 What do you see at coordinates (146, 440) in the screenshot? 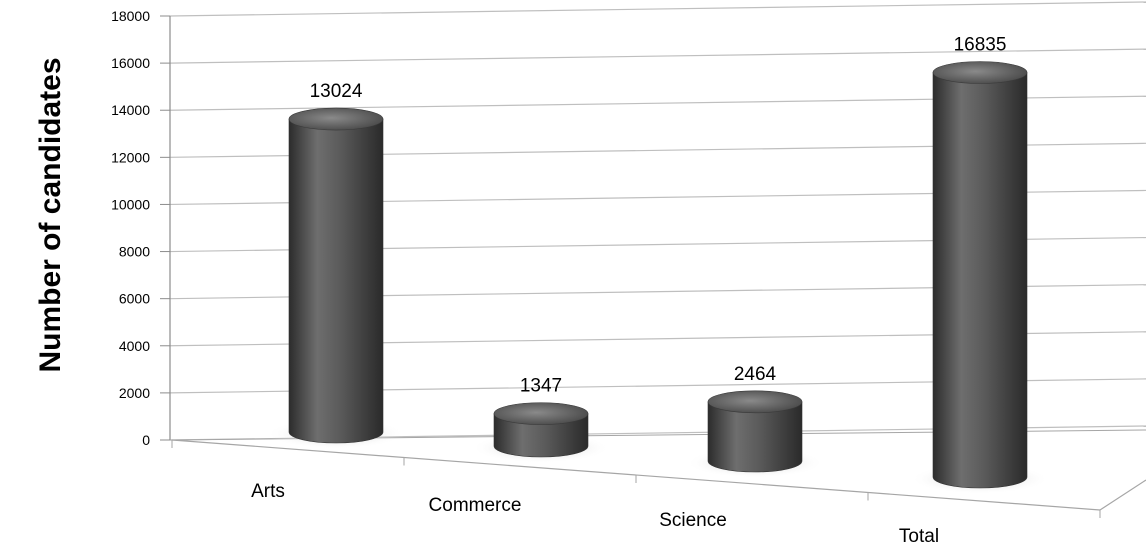
I see `y-tick-label: 0` at bounding box center [146, 440].